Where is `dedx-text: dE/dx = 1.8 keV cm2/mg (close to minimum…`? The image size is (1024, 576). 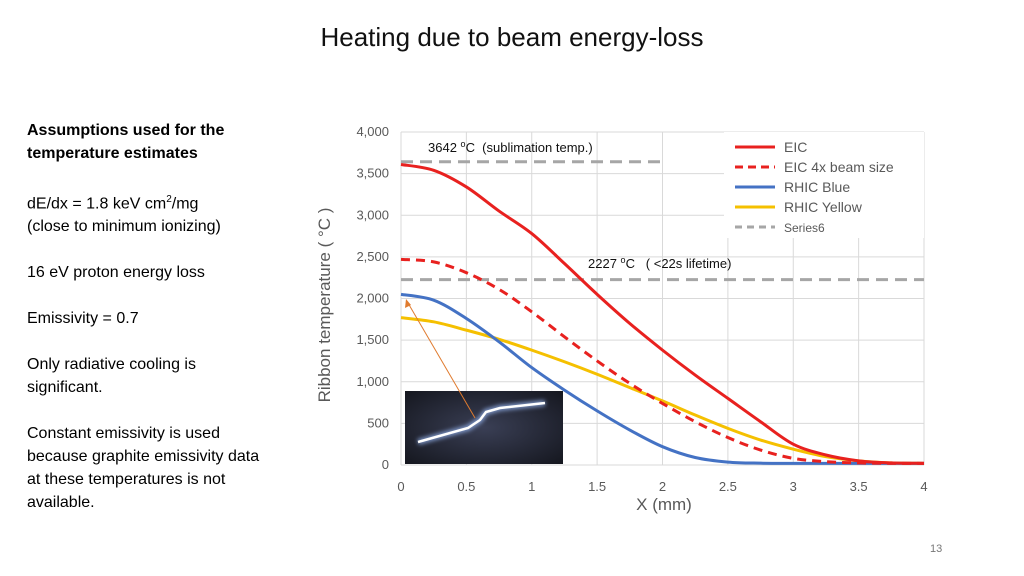 dedx-text: dE/dx = 1.8 keV cm2/mg (close to minimum… is located at coordinates (147, 213).